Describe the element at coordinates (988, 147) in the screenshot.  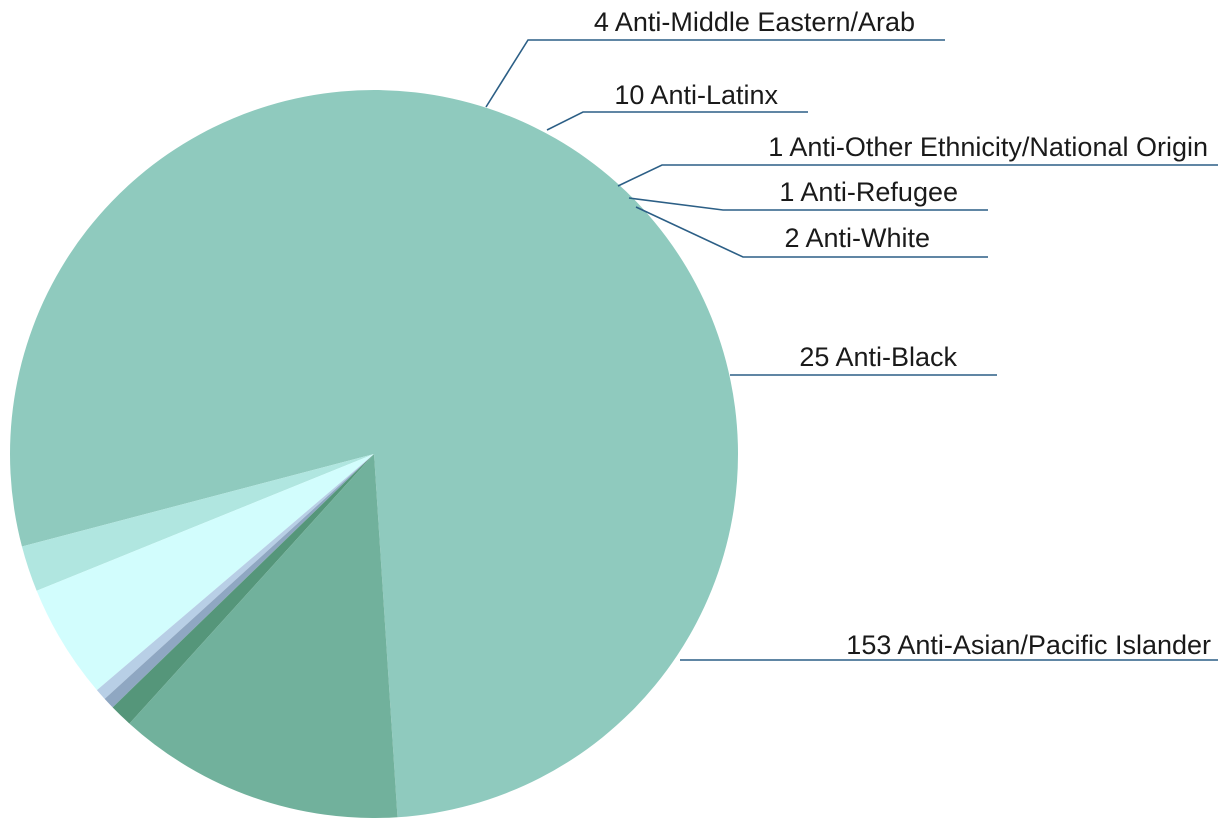
I see `slice-label: 1 Anti-Other Ethnicity/National Origin` at that location.